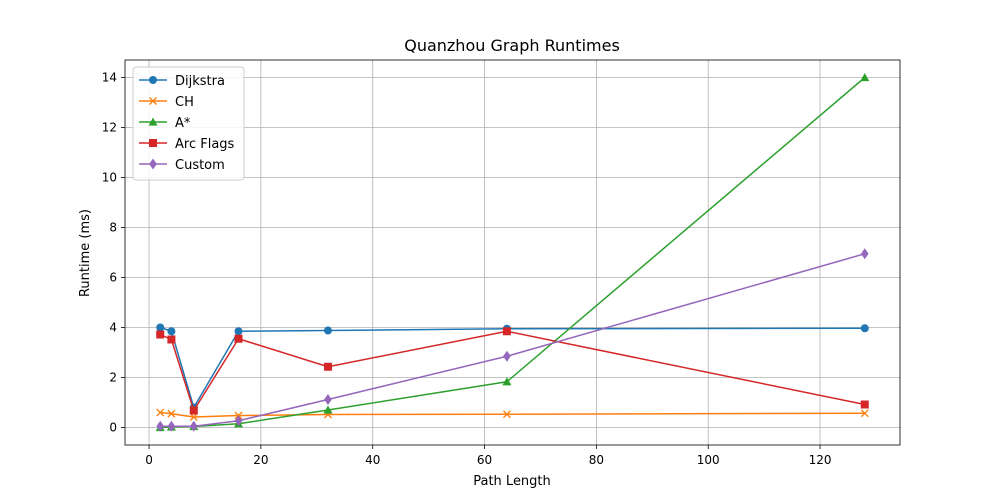 The height and width of the screenshot is (500, 1000). Describe the element at coordinates (85, 253) in the screenshot. I see `y-axis-label: Runtime (ms)` at that location.